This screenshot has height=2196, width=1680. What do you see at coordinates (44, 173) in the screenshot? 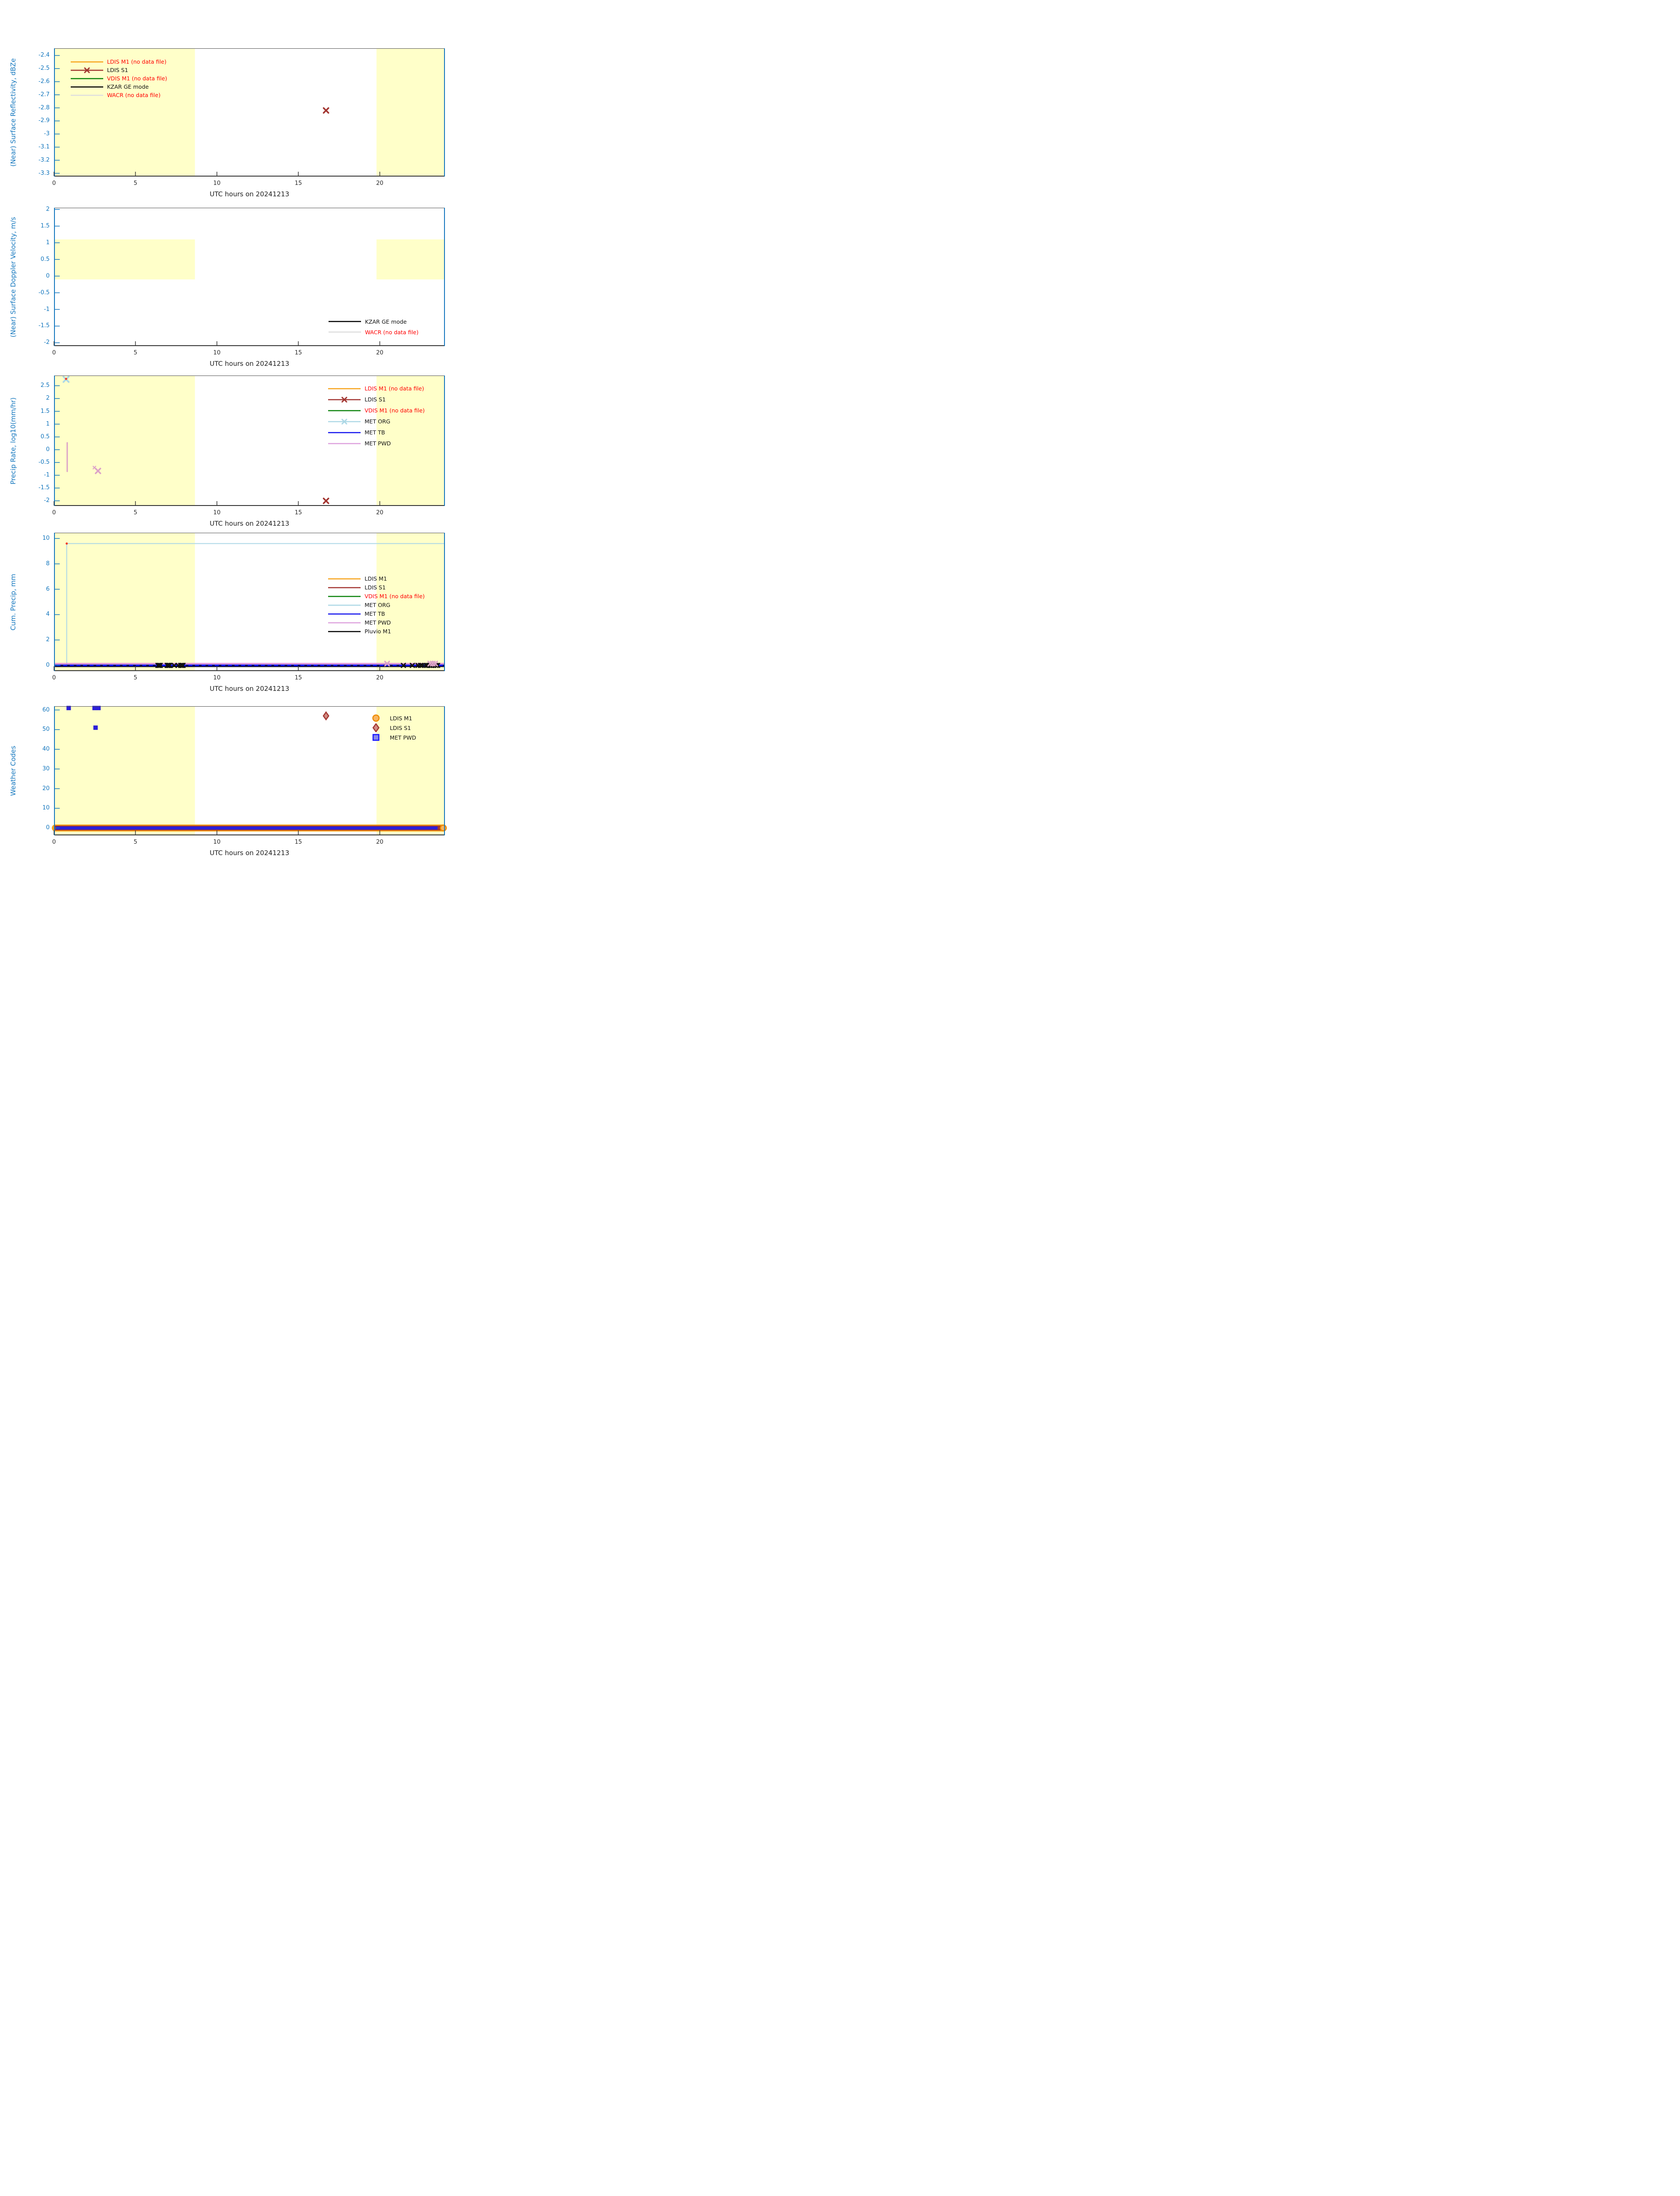
I see `y-tick-label: -3.3` at bounding box center [44, 173].